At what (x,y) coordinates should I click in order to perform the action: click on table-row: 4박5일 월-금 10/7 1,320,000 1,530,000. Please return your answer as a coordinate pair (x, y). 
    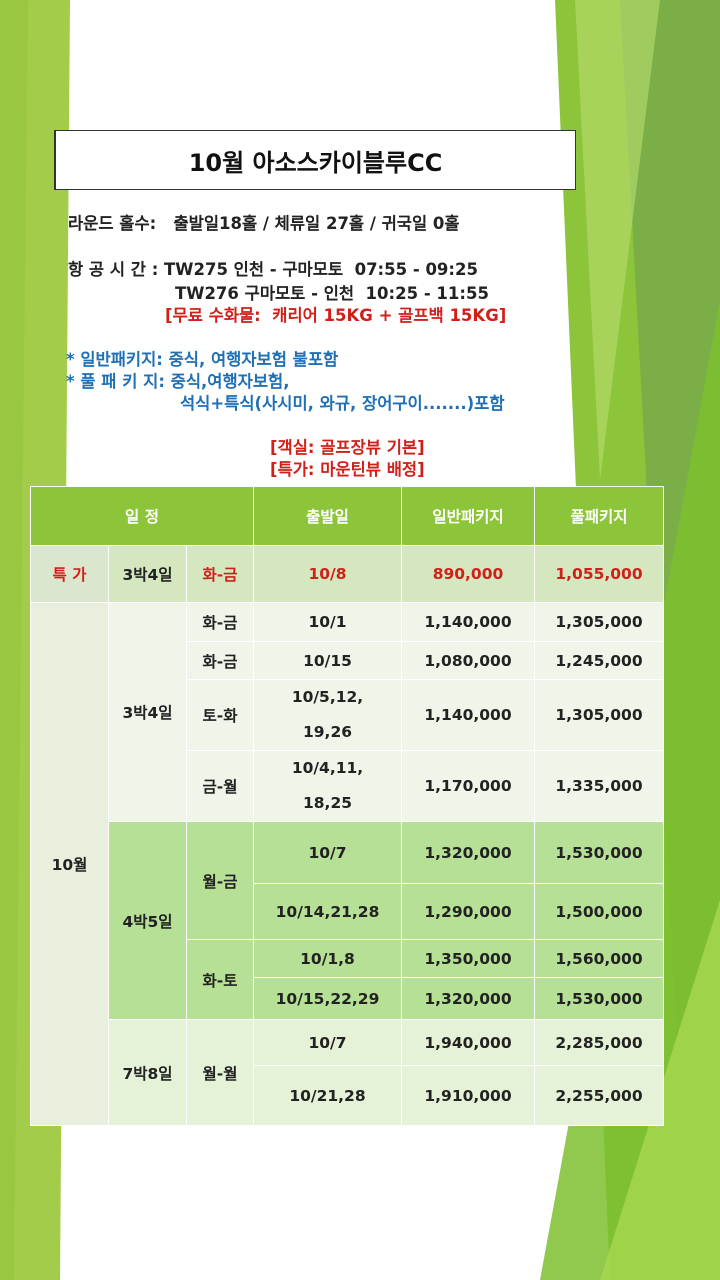
    Looking at the image, I should click on (347, 920).